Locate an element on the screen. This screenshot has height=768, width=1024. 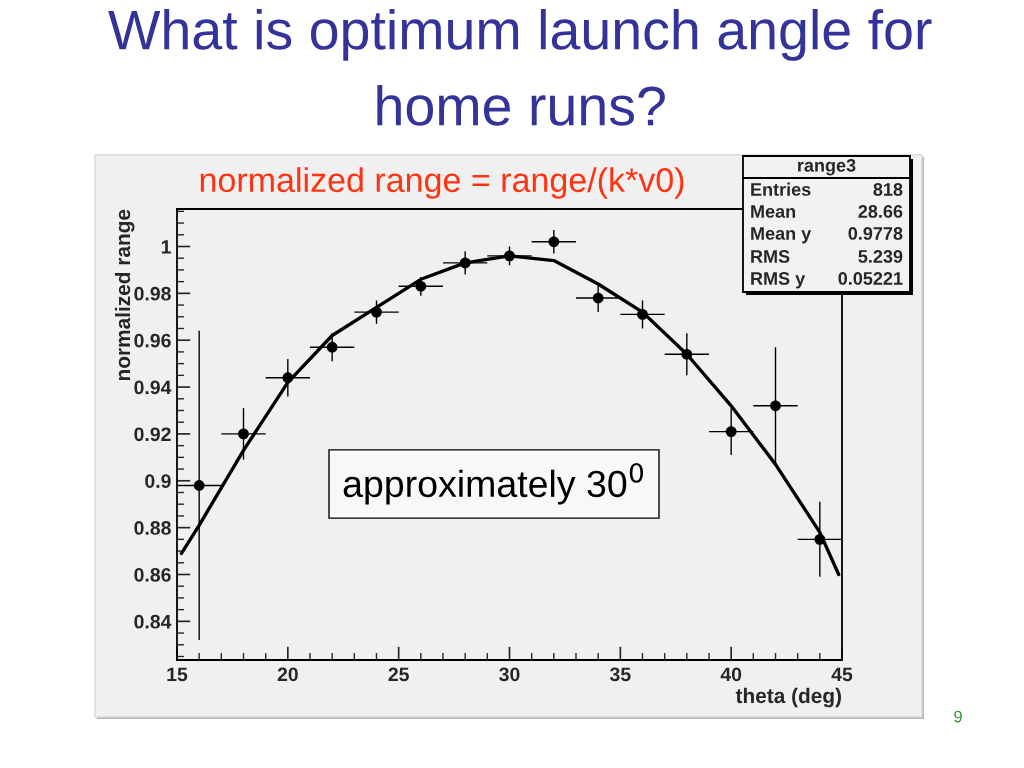
y-axis-title: normalized range is located at coordinates (124, 295).